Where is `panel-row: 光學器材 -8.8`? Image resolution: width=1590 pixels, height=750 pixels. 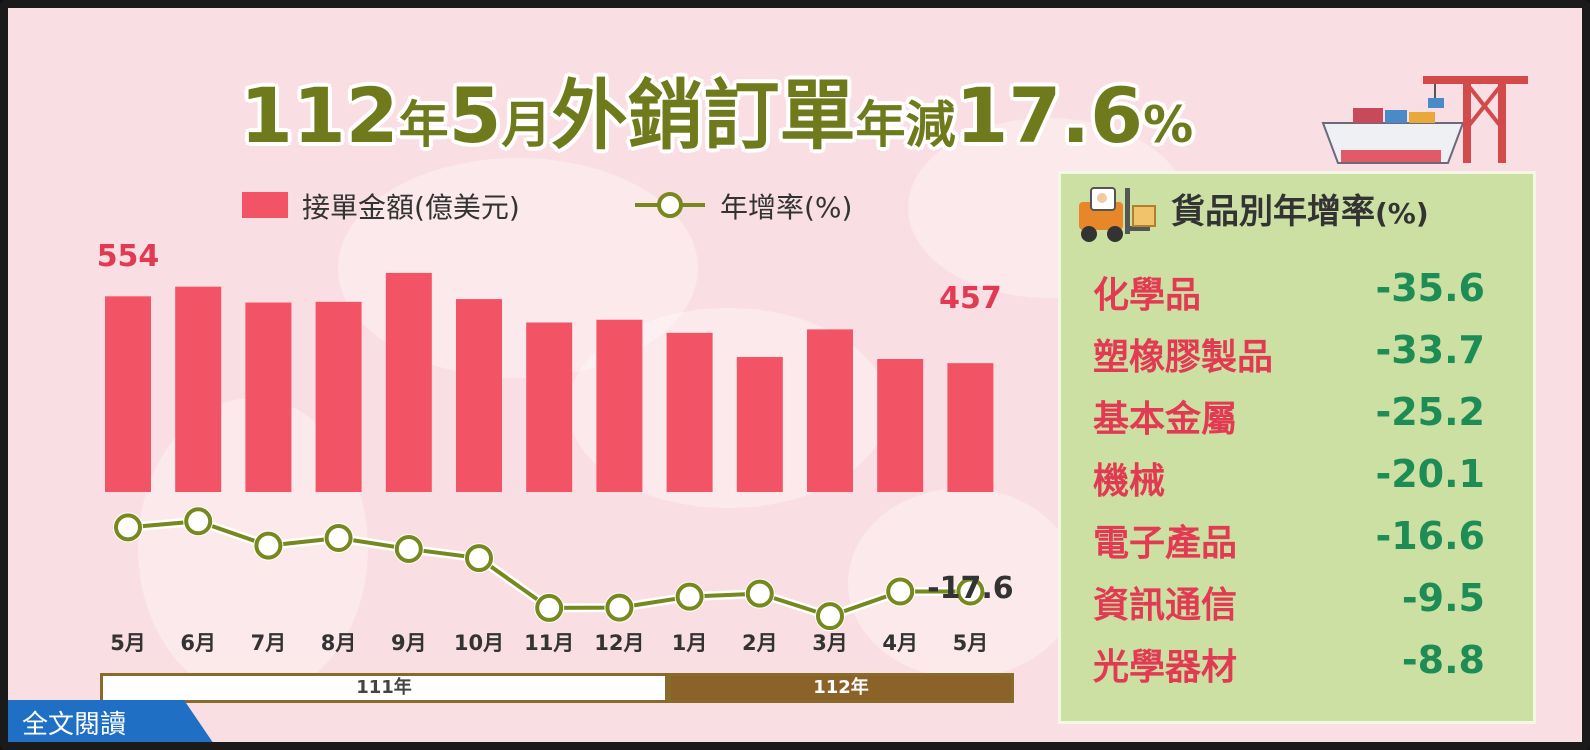 panel-row: 光學器材 -8.8 is located at coordinates (1297, 668).